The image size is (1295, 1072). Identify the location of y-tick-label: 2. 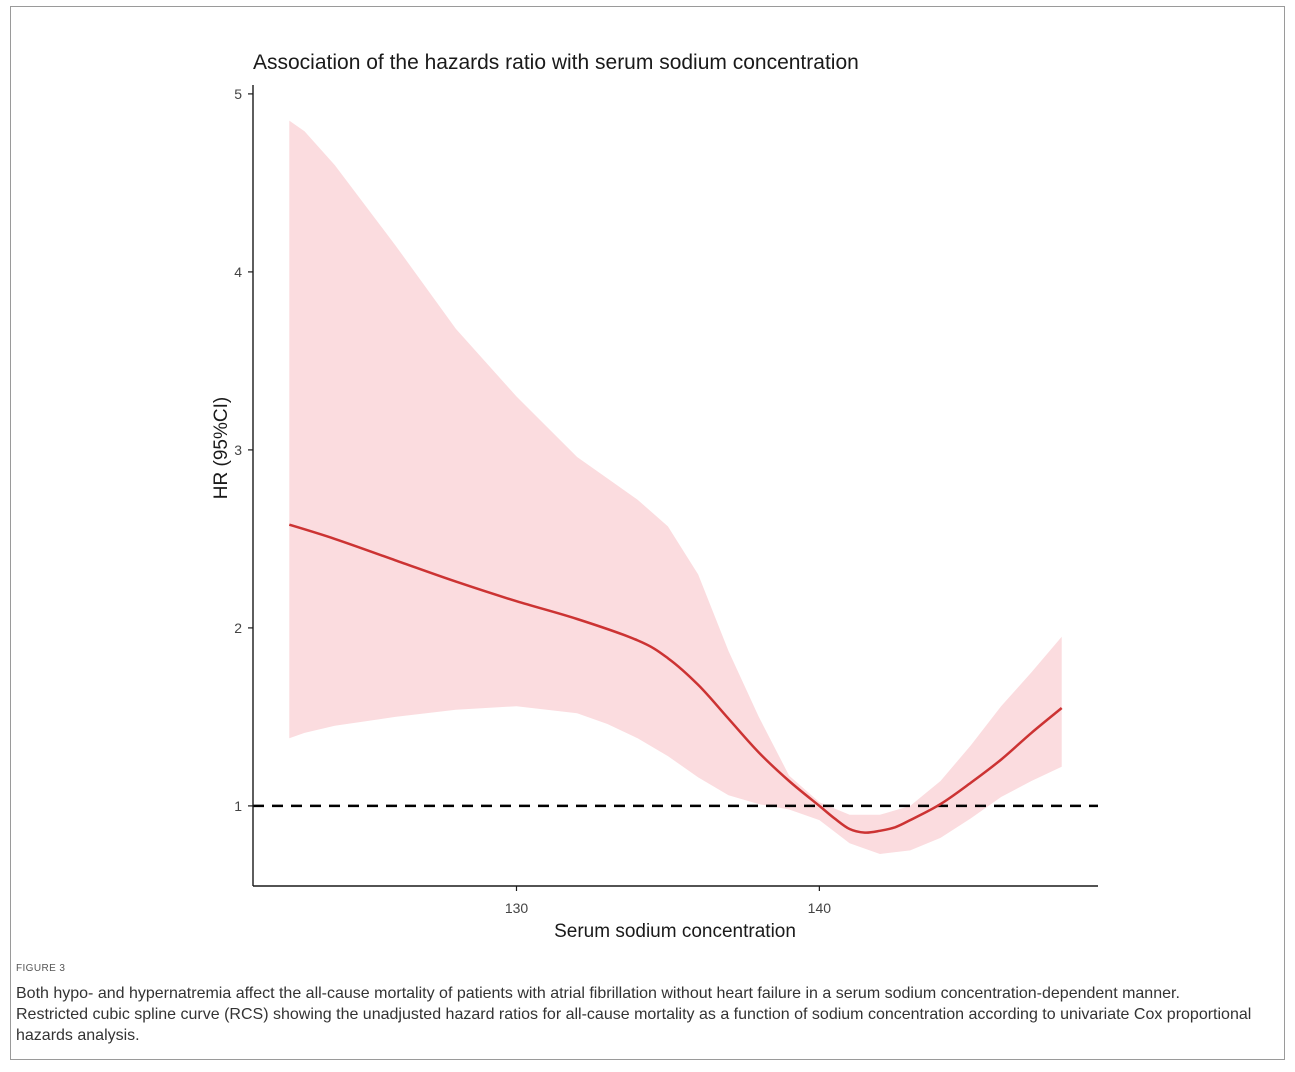
(238, 628).